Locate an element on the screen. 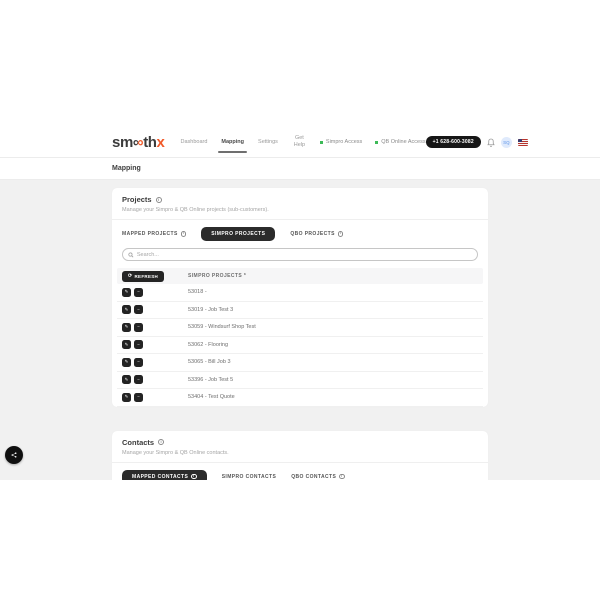 The width and height of the screenshot is (600, 600). tab-label: SIMPRO CONTACTS is located at coordinates (249, 476).